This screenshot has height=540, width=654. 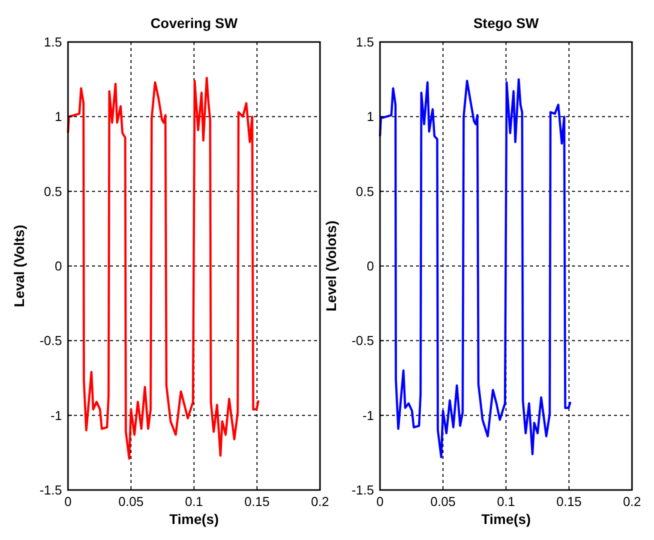 What do you see at coordinates (19, 266) in the screenshot?
I see `y-axis-title: Leval (Volts)` at bounding box center [19, 266].